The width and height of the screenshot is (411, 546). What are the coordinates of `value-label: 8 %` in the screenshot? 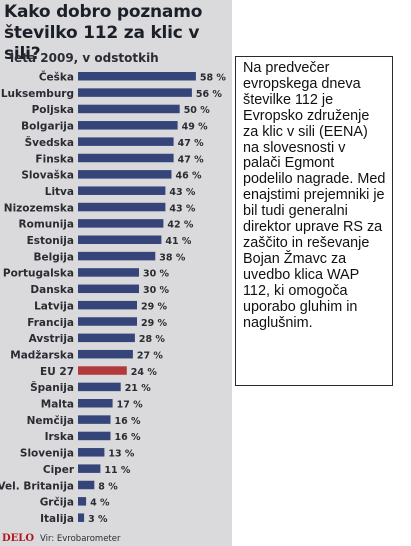 It's located at (108, 486).